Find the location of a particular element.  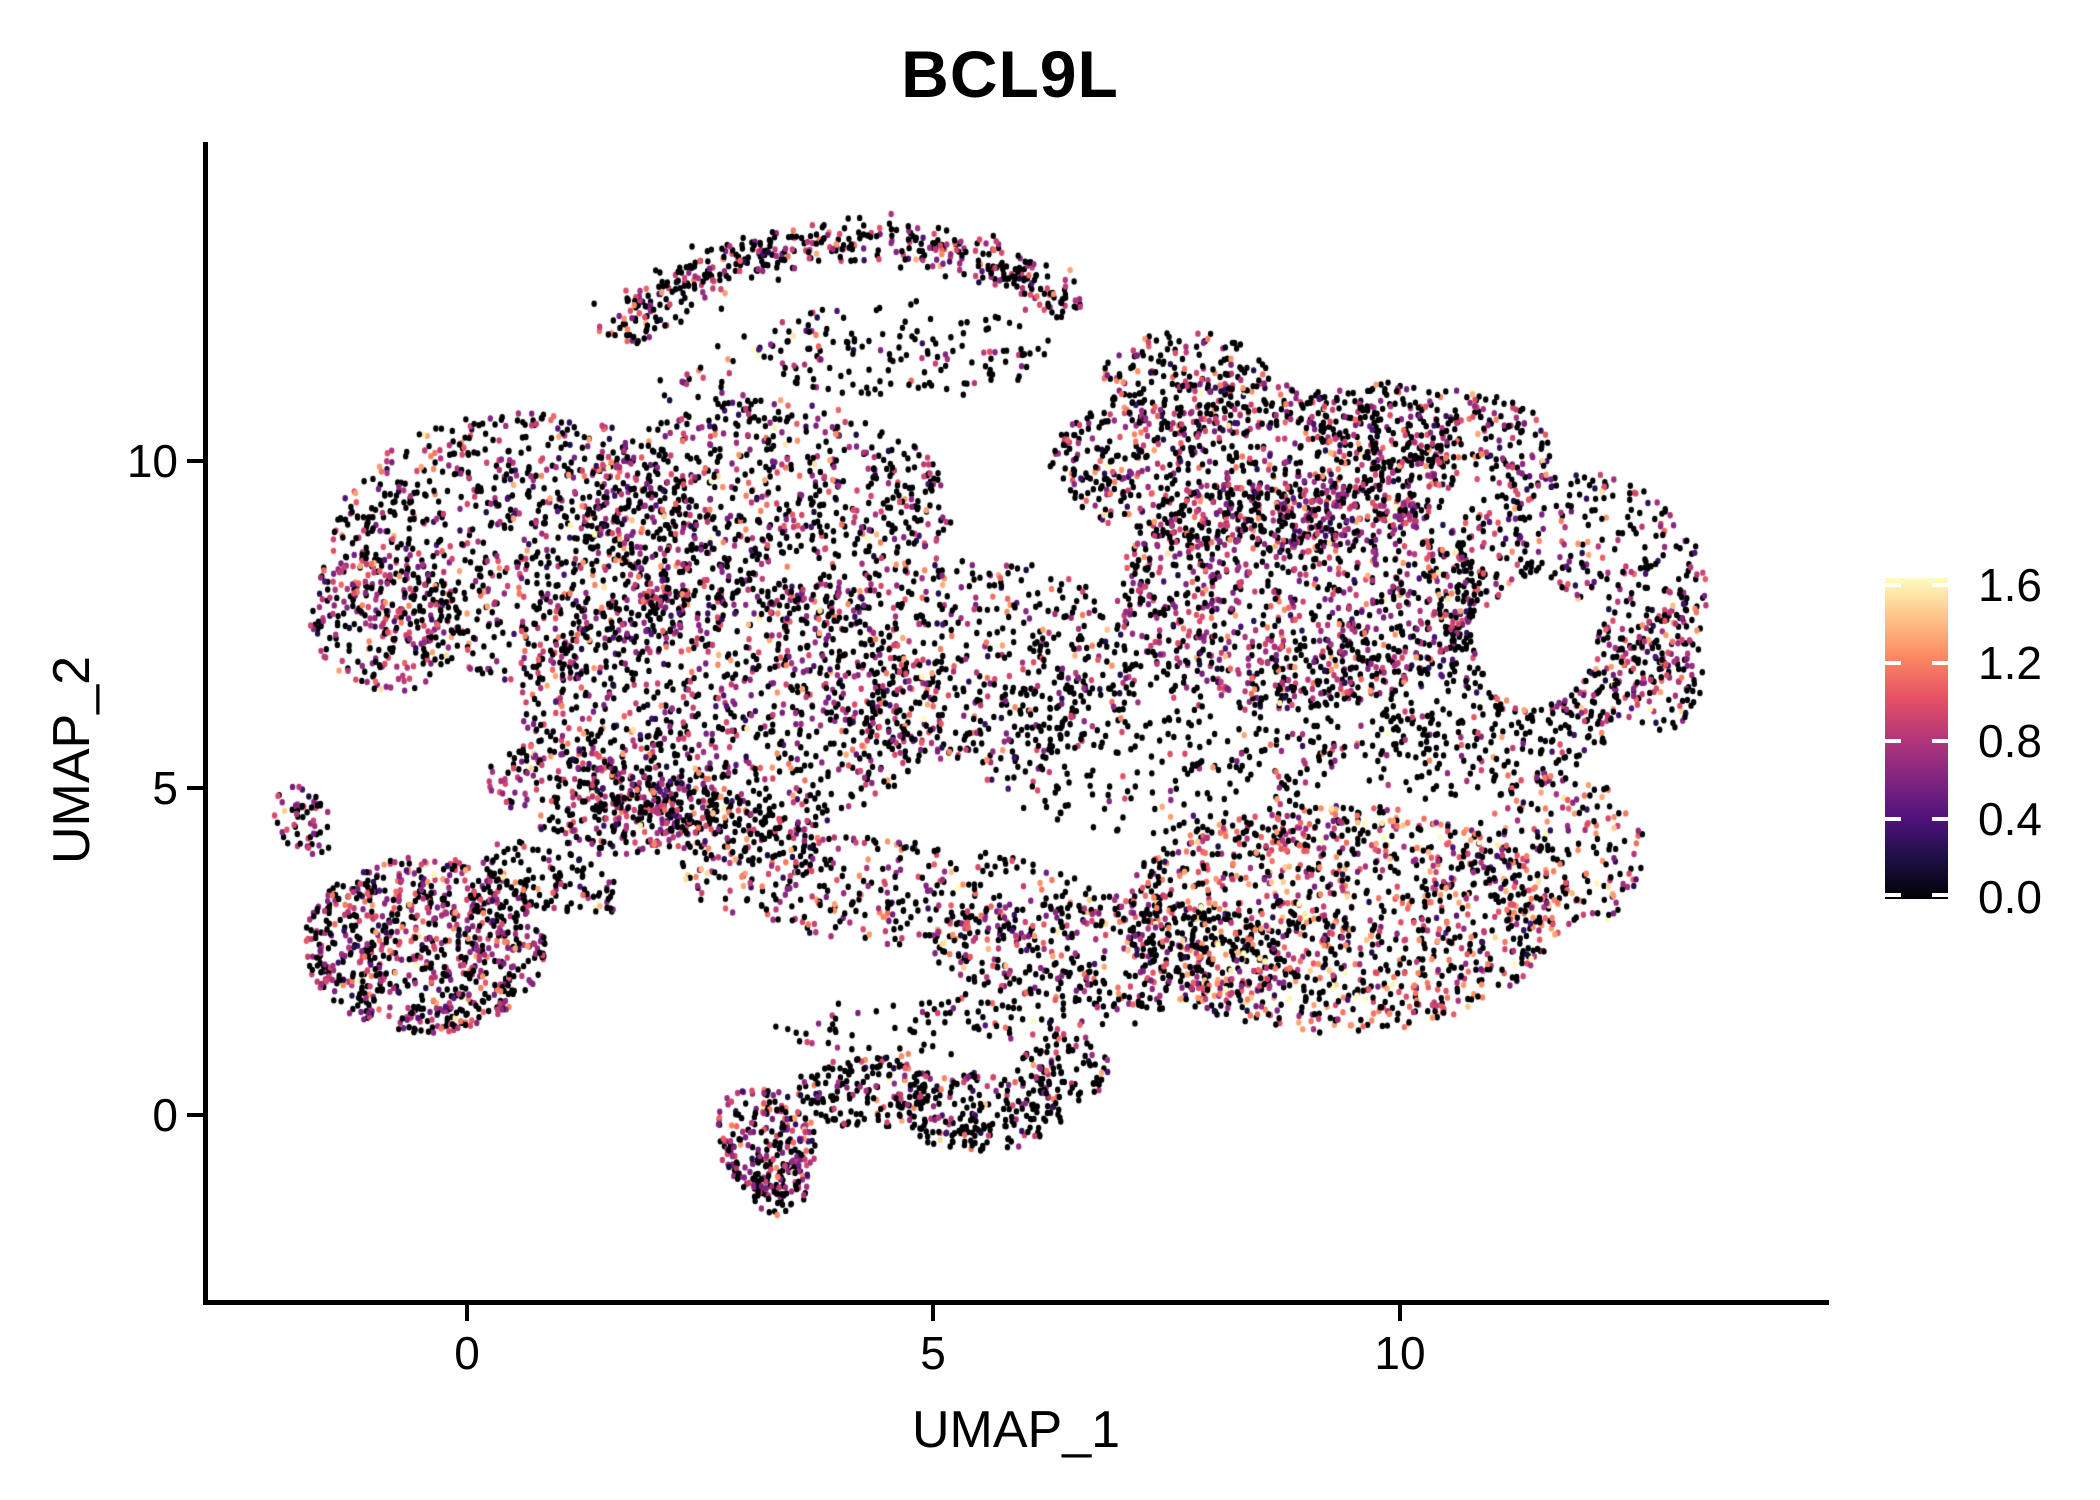

y-tick-label-5: 5 is located at coordinates (165, 788).